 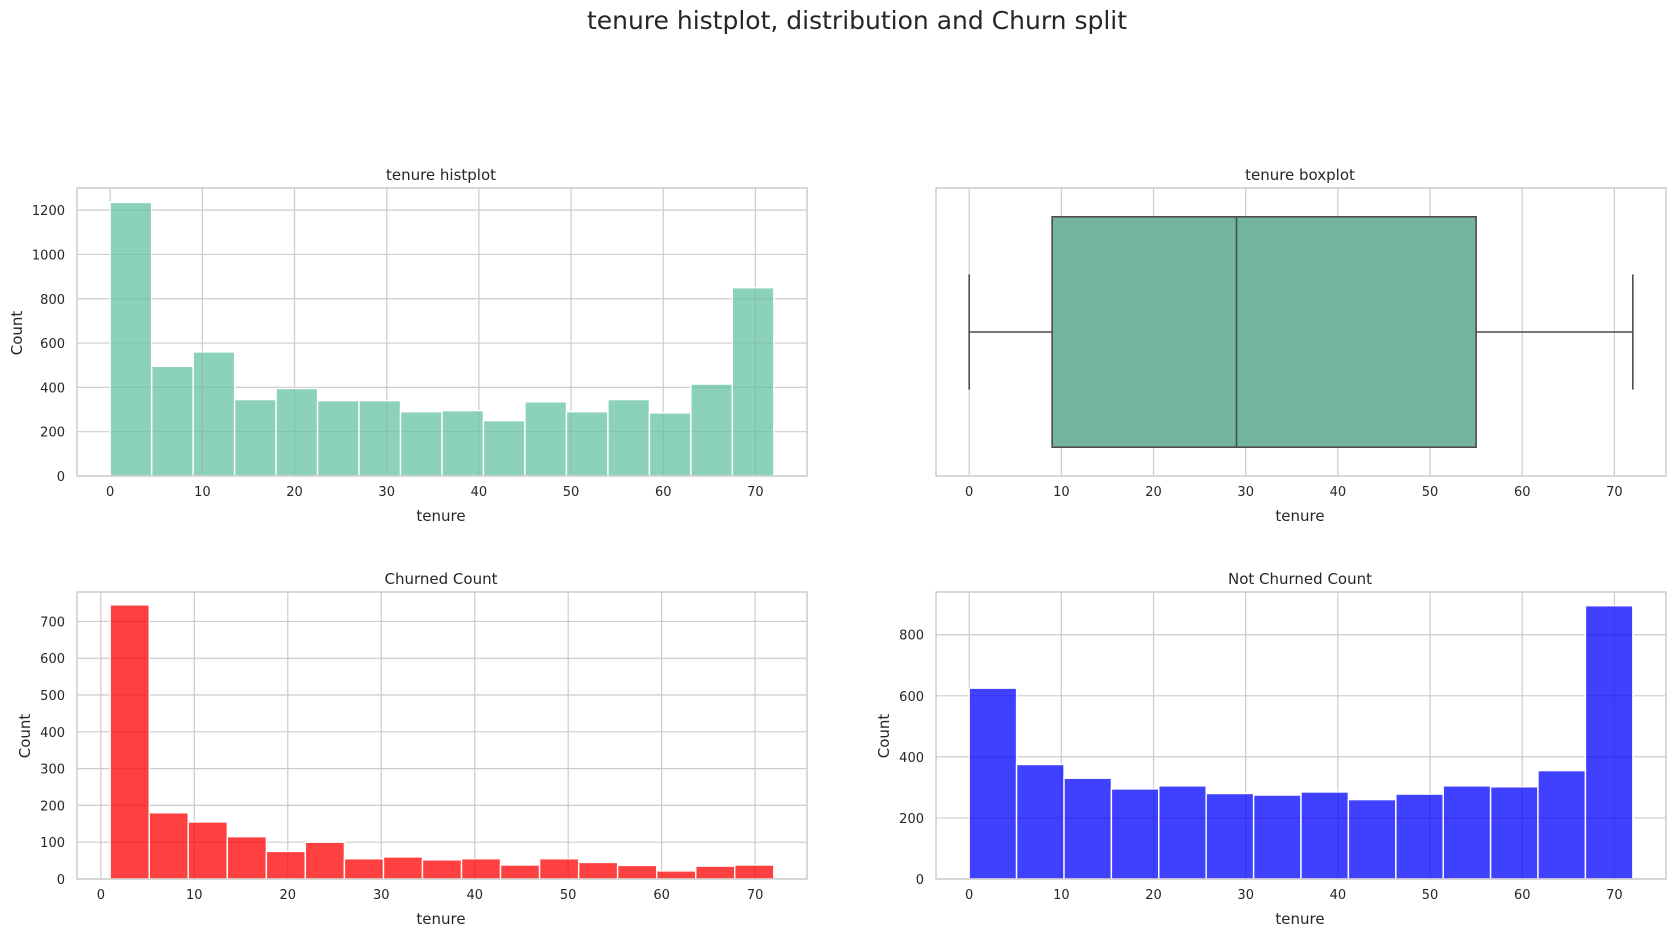 What do you see at coordinates (52, 770) in the screenshot?
I see `y-tick-label: 300` at bounding box center [52, 770].